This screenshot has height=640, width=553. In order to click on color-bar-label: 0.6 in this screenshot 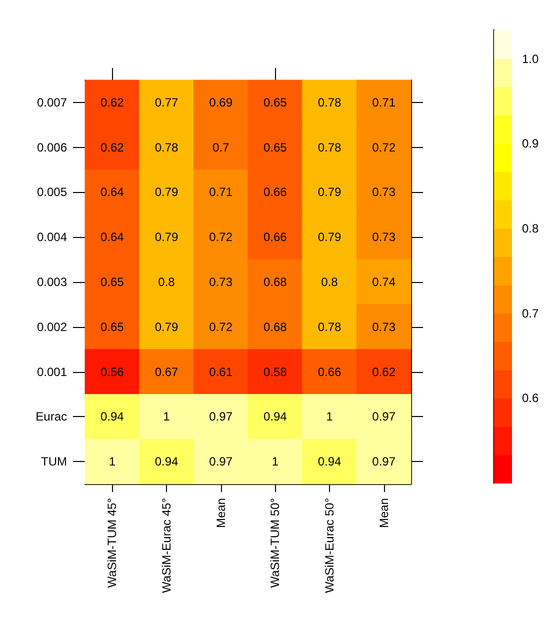, I will do `click(531, 398)`.